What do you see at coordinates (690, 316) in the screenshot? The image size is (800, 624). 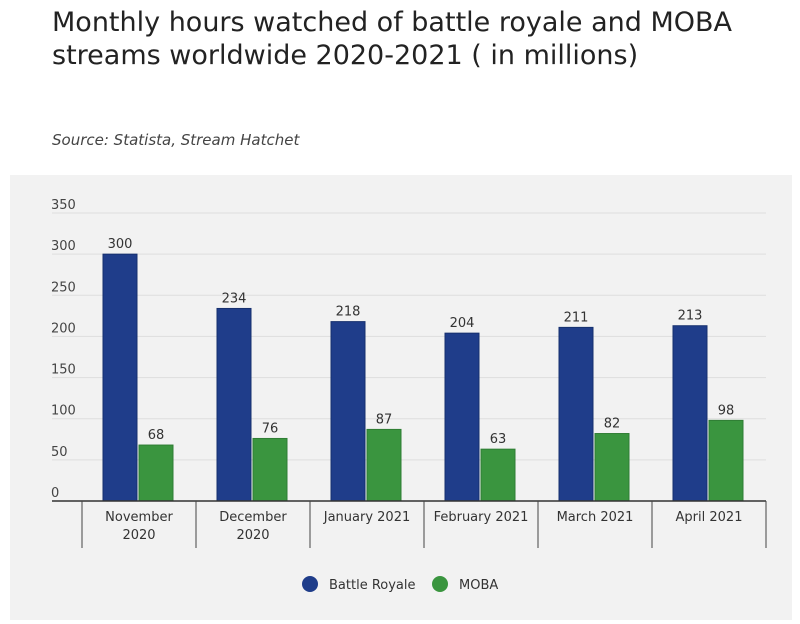 I see `data-label: 213` at bounding box center [690, 316].